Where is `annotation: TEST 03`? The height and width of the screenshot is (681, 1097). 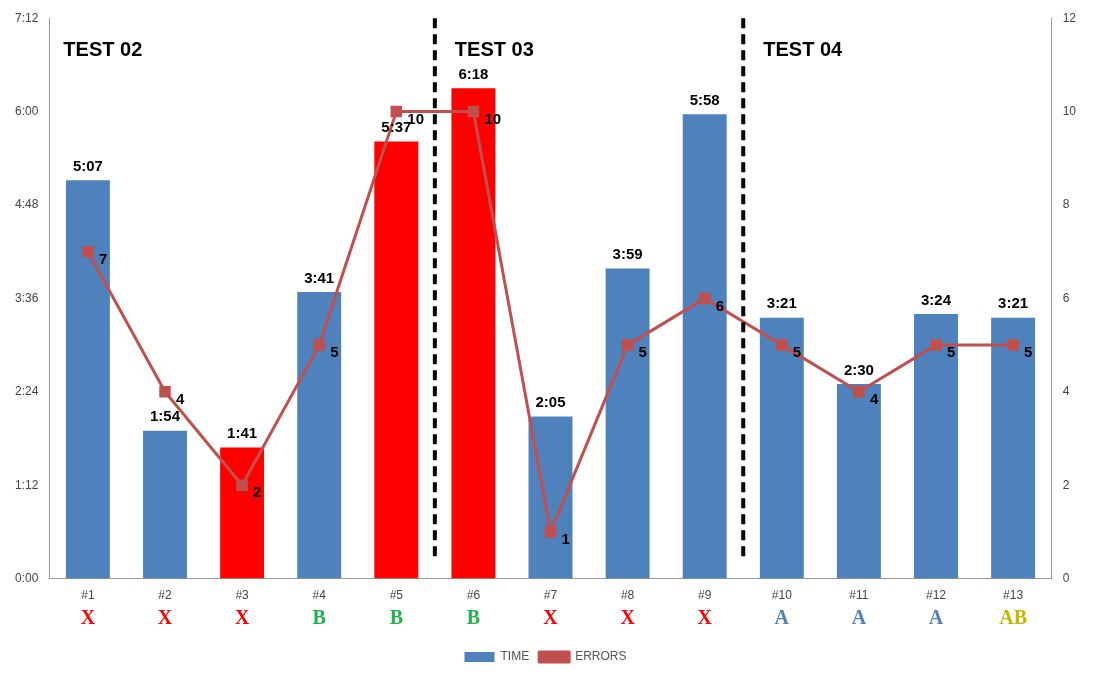
annotation: TEST 03 is located at coordinates (494, 48).